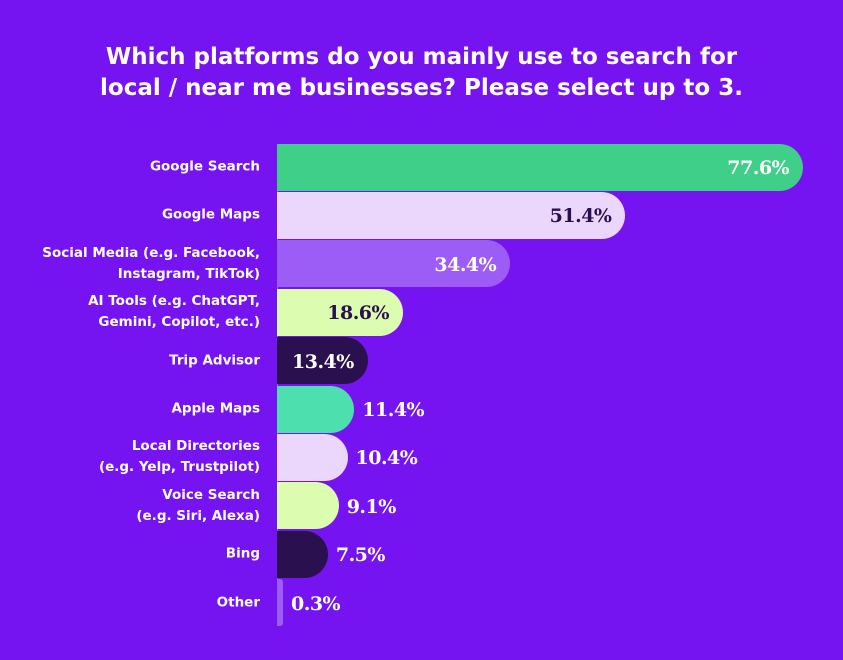  I want to click on category-label: Voice Search (e.g. Siri, Alexa), so click(130, 506).